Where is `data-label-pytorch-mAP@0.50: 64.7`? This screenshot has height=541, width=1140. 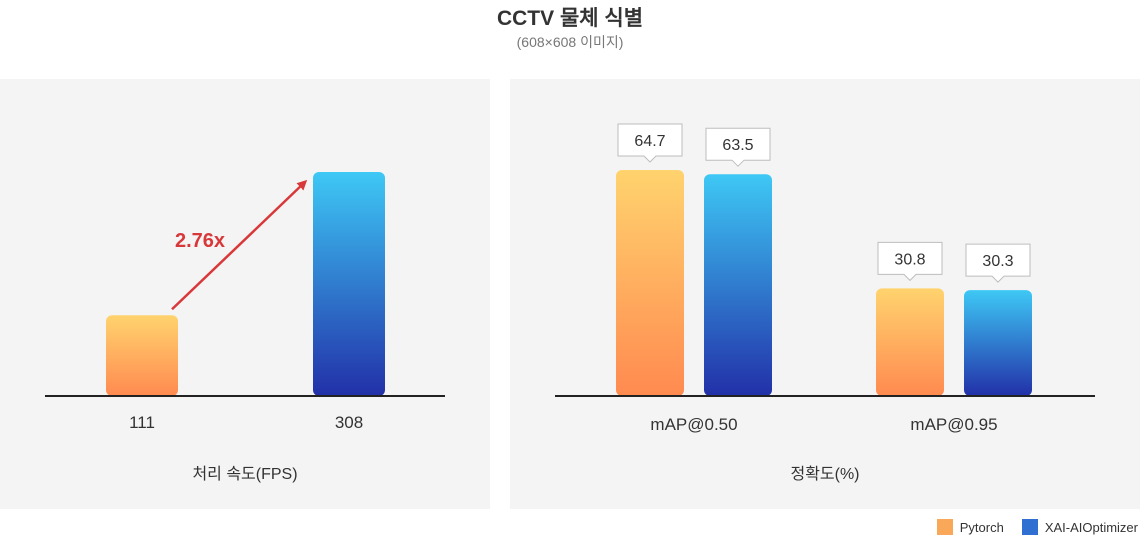 data-label-pytorch-mAP@0.50: 64.7 is located at coordinates (649, 141).